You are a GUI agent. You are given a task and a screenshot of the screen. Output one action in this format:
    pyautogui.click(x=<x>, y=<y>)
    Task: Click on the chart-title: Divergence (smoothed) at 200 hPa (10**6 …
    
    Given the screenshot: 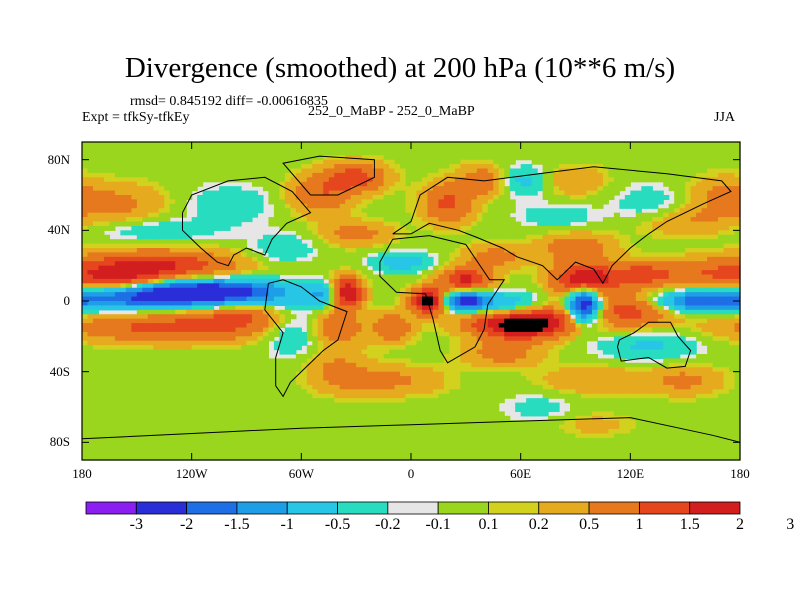 What is the action you would take?
    pyautogui.click(x=400, y=68)
    